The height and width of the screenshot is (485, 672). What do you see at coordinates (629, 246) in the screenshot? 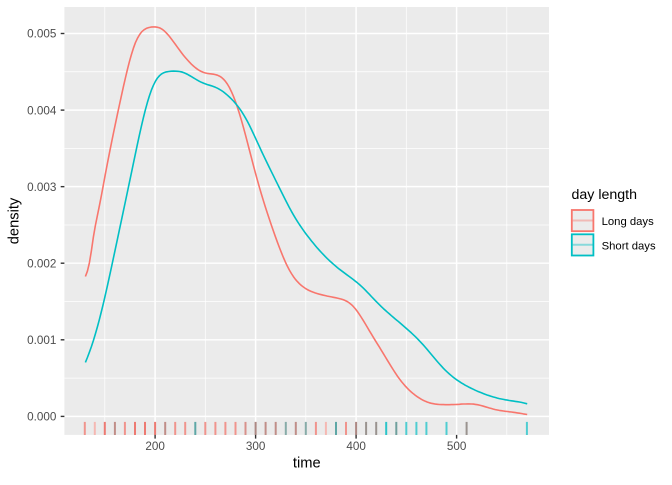
I see `svg-text: Short days` at bounding box center [629, 246].